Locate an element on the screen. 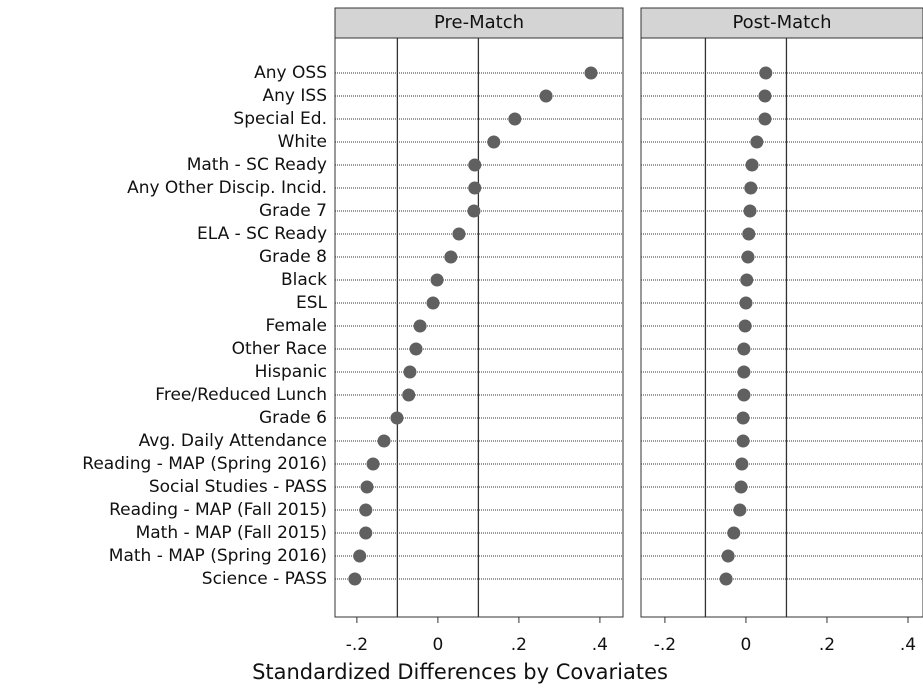  category-label: White is located at coordinates (302, 142).